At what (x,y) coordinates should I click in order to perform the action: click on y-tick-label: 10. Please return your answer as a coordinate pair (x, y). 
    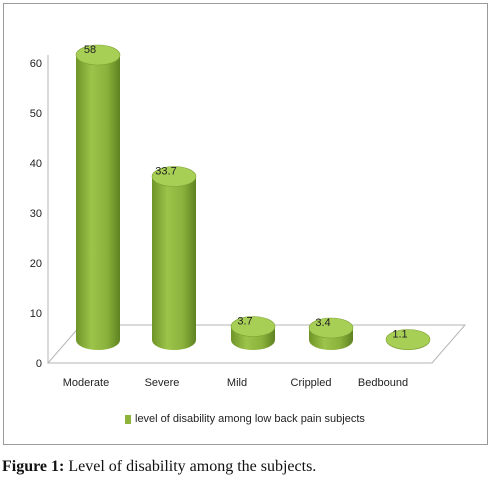
    Looking at the image, I should click on (36, 314).